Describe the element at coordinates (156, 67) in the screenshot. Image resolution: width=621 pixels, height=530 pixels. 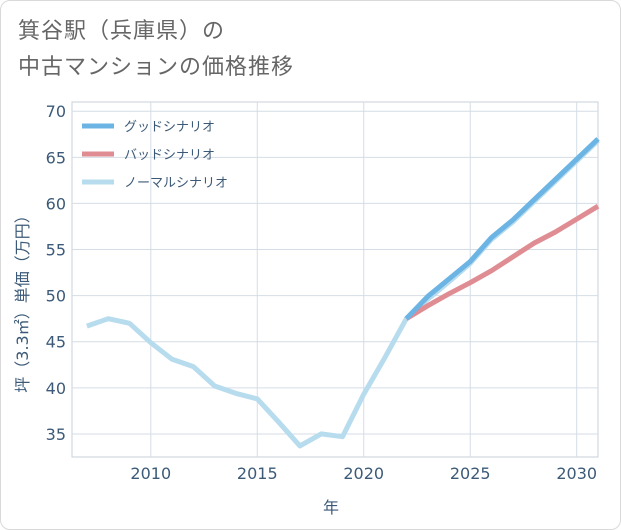
I see `chart-title-line-2: 中古マンションの価格推移` at that location.